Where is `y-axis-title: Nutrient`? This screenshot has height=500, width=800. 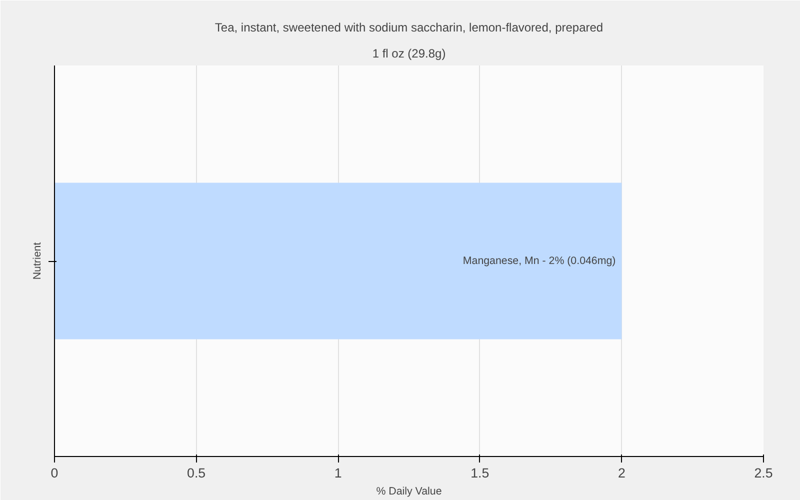 y-axis-title: Nutrient is located at coordinates (38, 261).